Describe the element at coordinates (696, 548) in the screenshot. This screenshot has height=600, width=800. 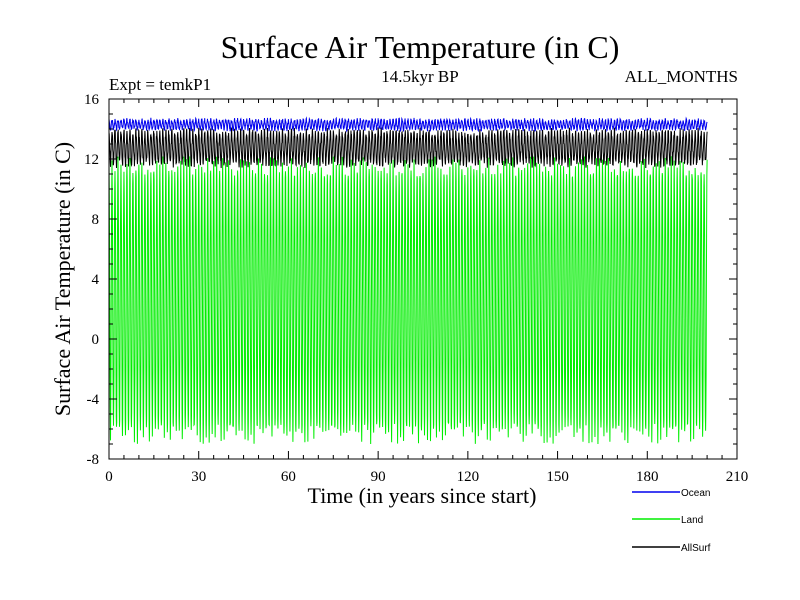
I see `legend-label-allsurf: AllSurf` at that location.